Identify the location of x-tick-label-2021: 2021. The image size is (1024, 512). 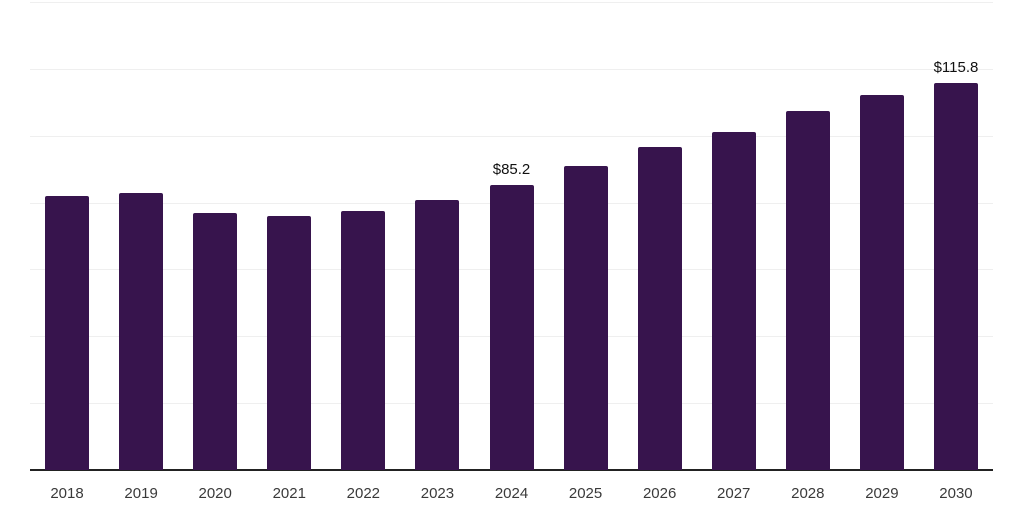
(289, 493).